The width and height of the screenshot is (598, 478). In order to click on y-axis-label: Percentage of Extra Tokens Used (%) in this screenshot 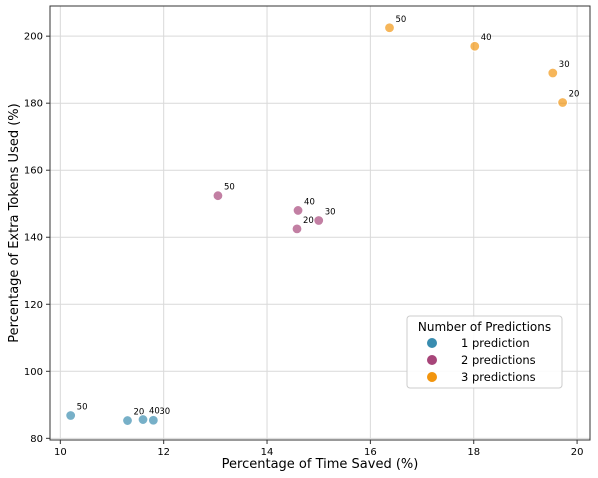, I will do `click(14, 222)`.